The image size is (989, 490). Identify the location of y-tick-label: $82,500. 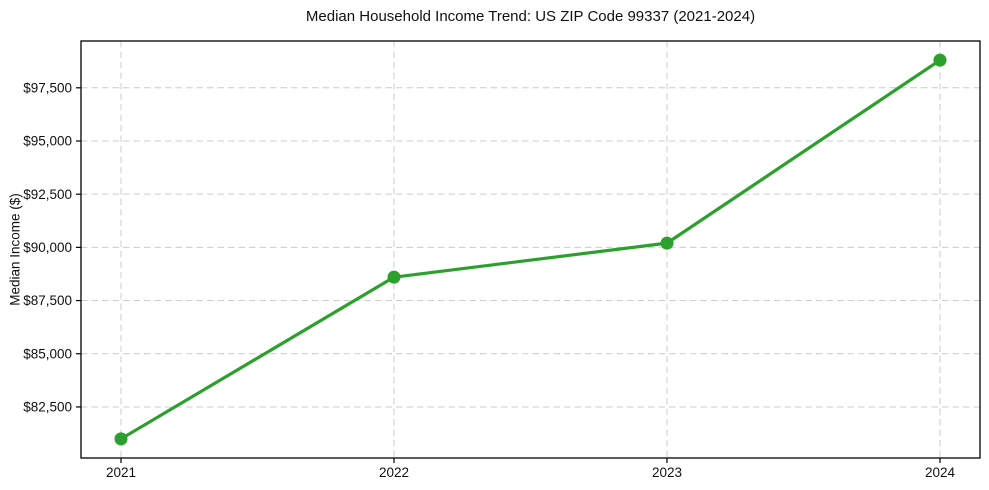
(47, 407).